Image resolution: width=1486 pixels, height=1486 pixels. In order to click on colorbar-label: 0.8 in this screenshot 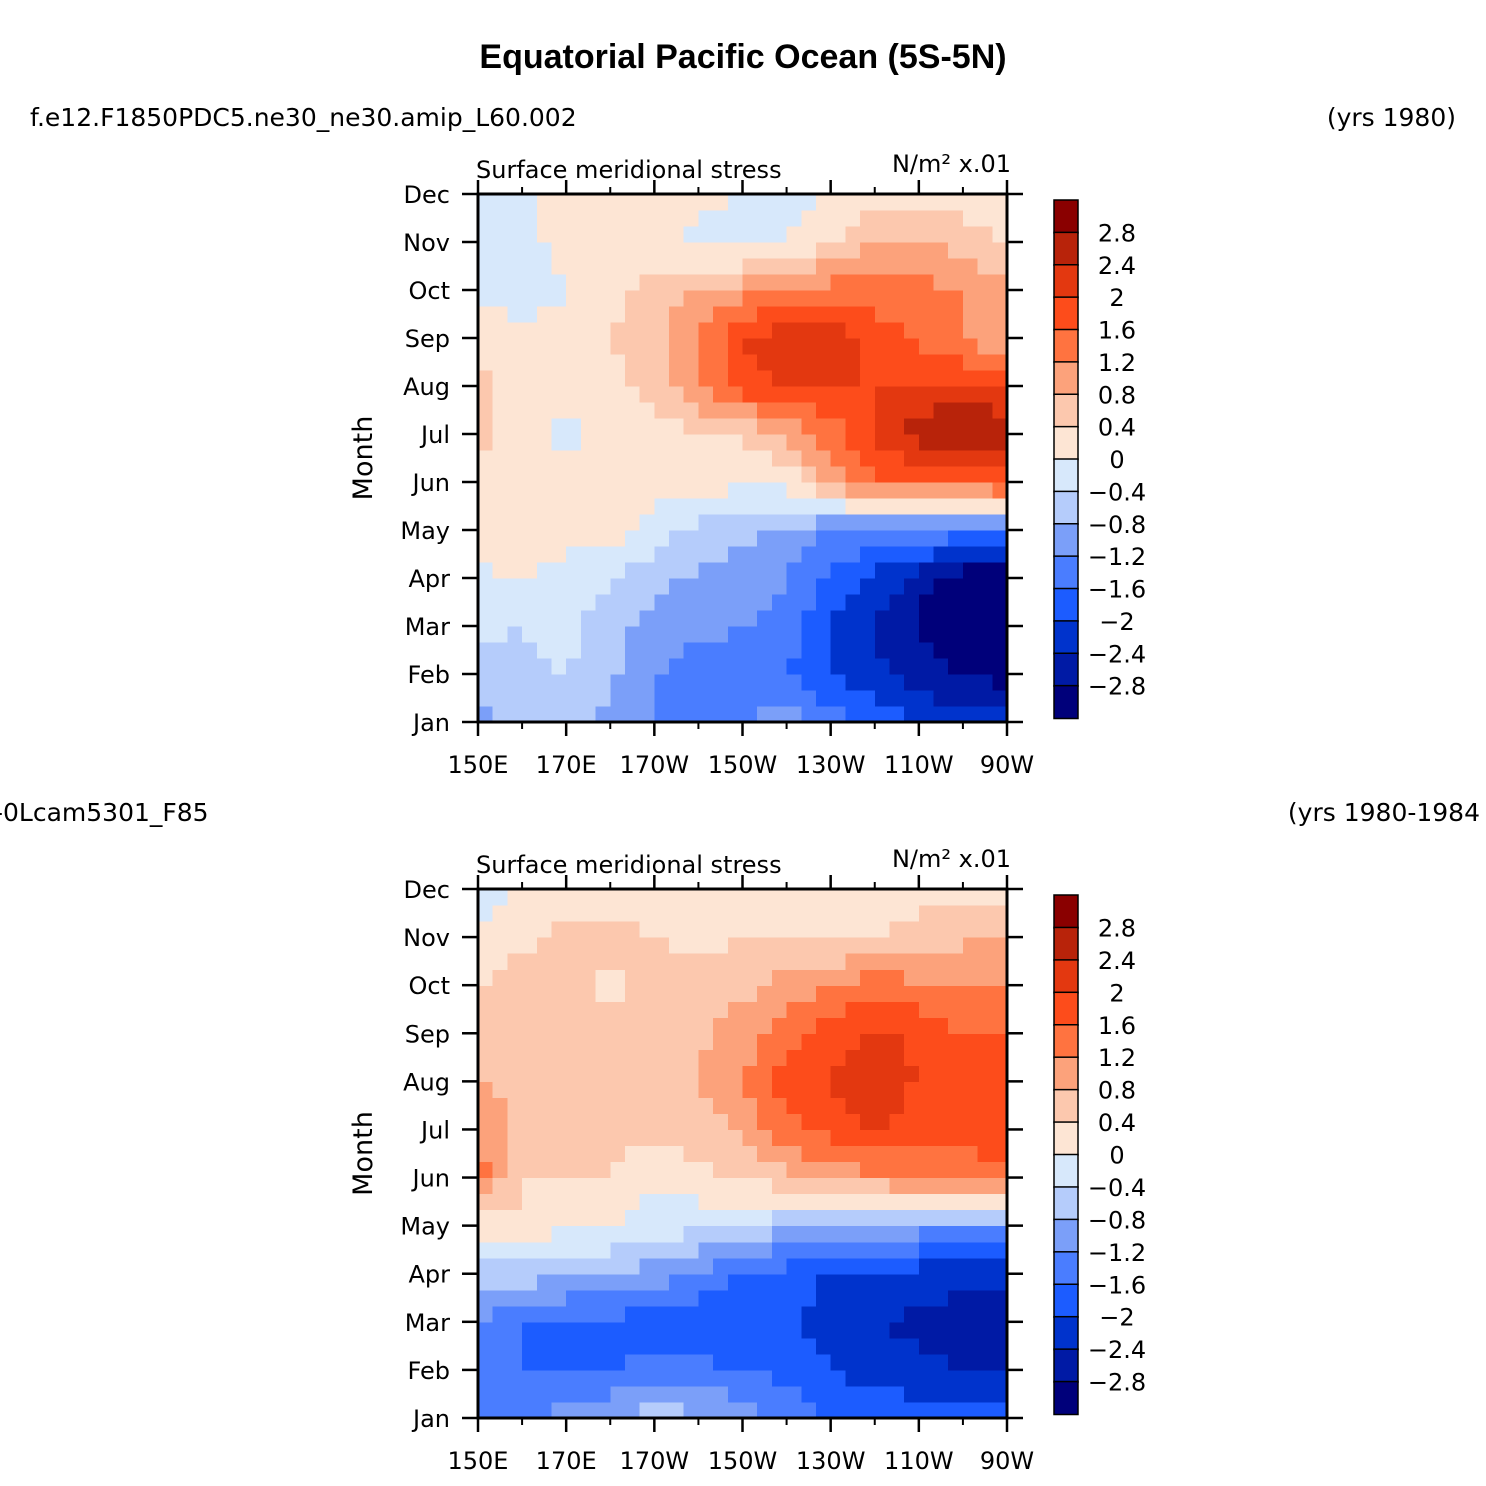, I will do `click(1117, 1091)`.